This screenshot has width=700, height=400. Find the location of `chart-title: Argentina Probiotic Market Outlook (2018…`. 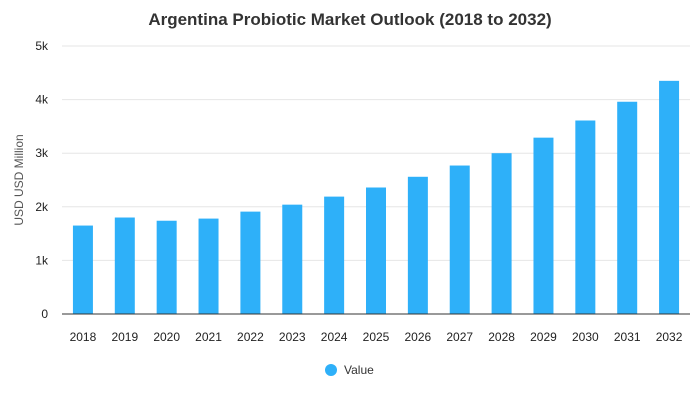

chart-title: Argentina Probiotic Market Outlook (2018… is located at coordinates (349, 19).